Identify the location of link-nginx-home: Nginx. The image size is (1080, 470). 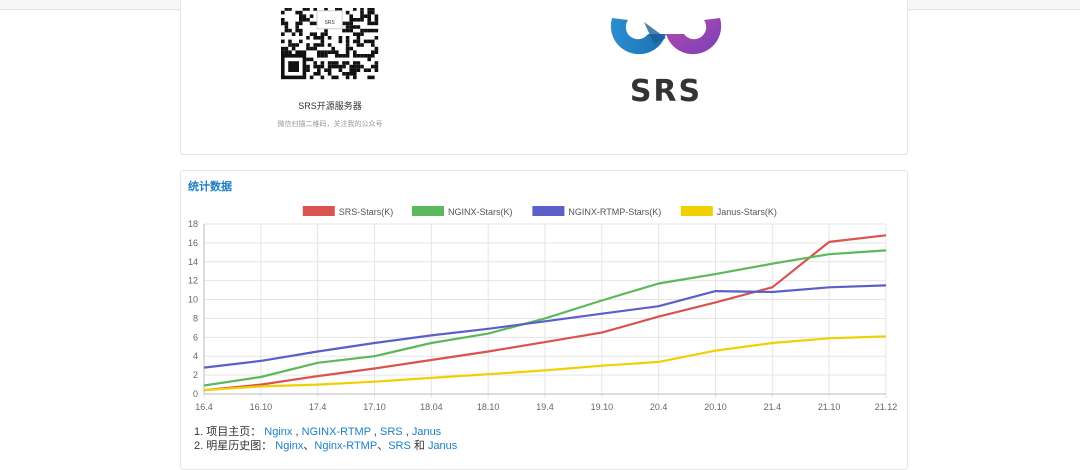
(278, 432).